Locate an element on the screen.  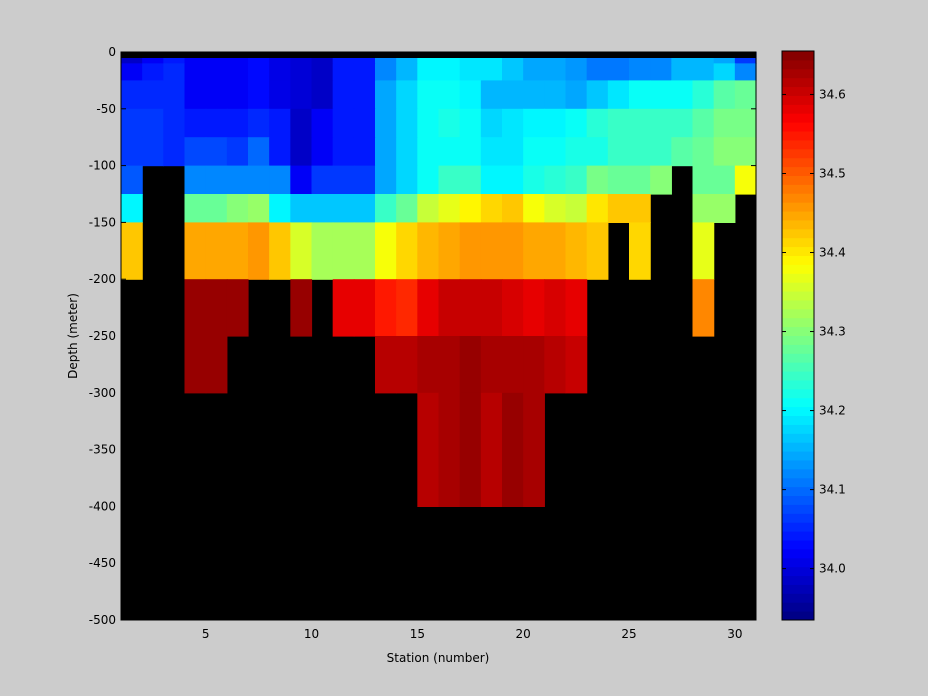
colorbar-frame is located at coordinates (798, 335).